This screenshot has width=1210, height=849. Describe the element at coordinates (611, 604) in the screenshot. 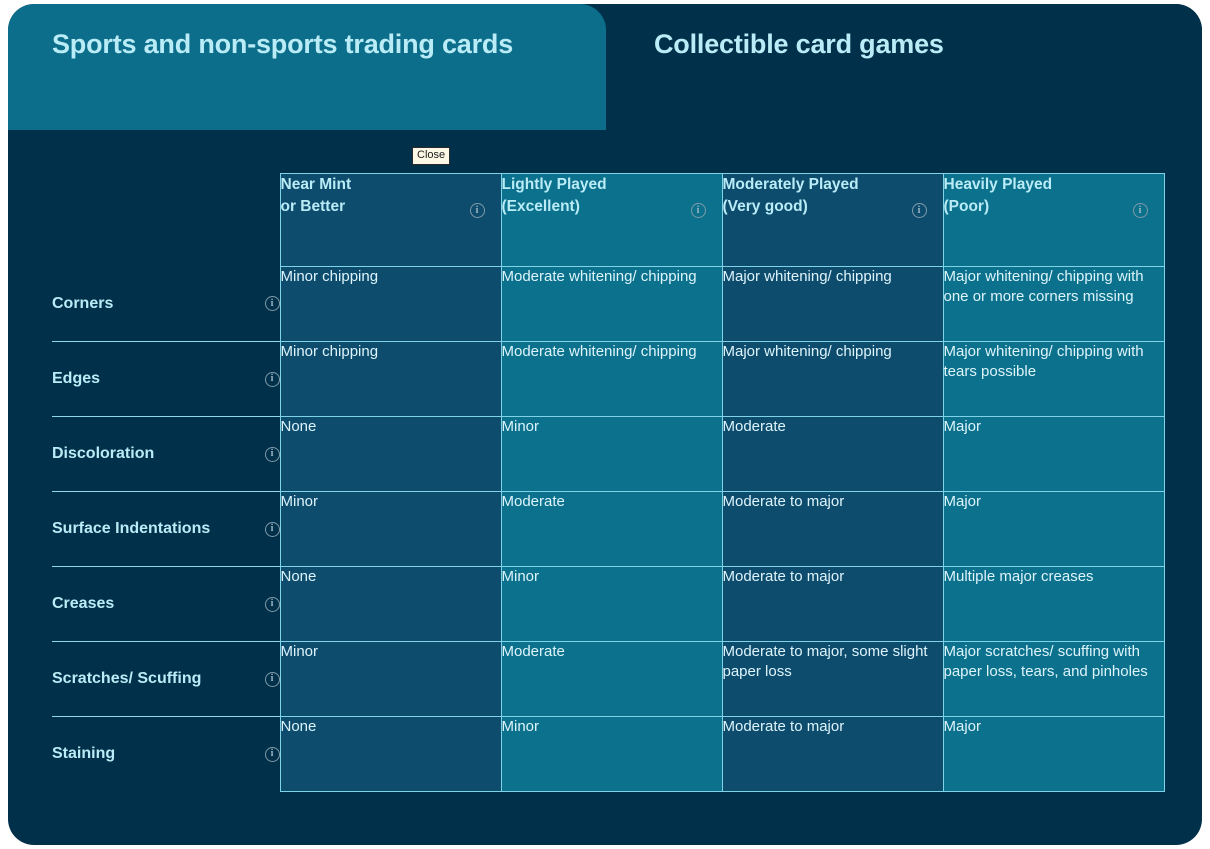

I see `cell-creases-lightly-played: Minor` at that location.